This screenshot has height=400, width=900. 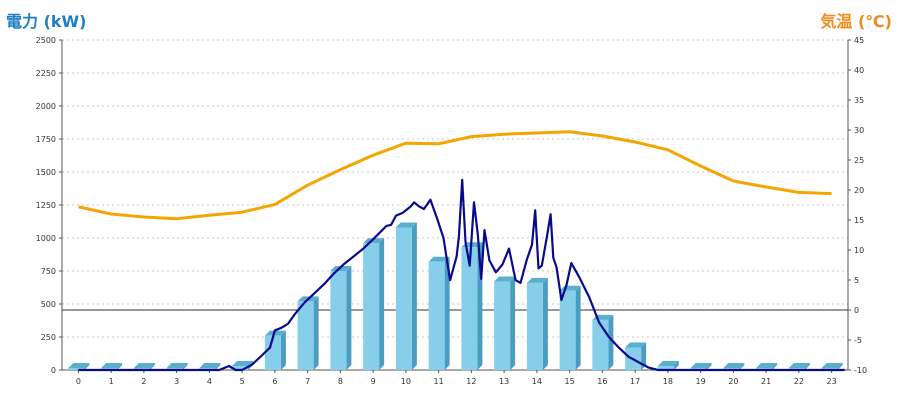 What do you see at coordinates (46, 139) in the screenshot?
I see `left-tick-label: 1750` at bounding box center [46, 139].